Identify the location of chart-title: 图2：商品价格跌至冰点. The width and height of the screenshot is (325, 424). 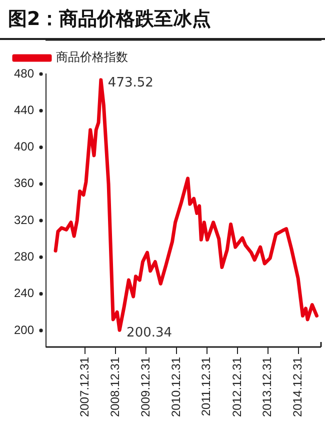
(162, 20).